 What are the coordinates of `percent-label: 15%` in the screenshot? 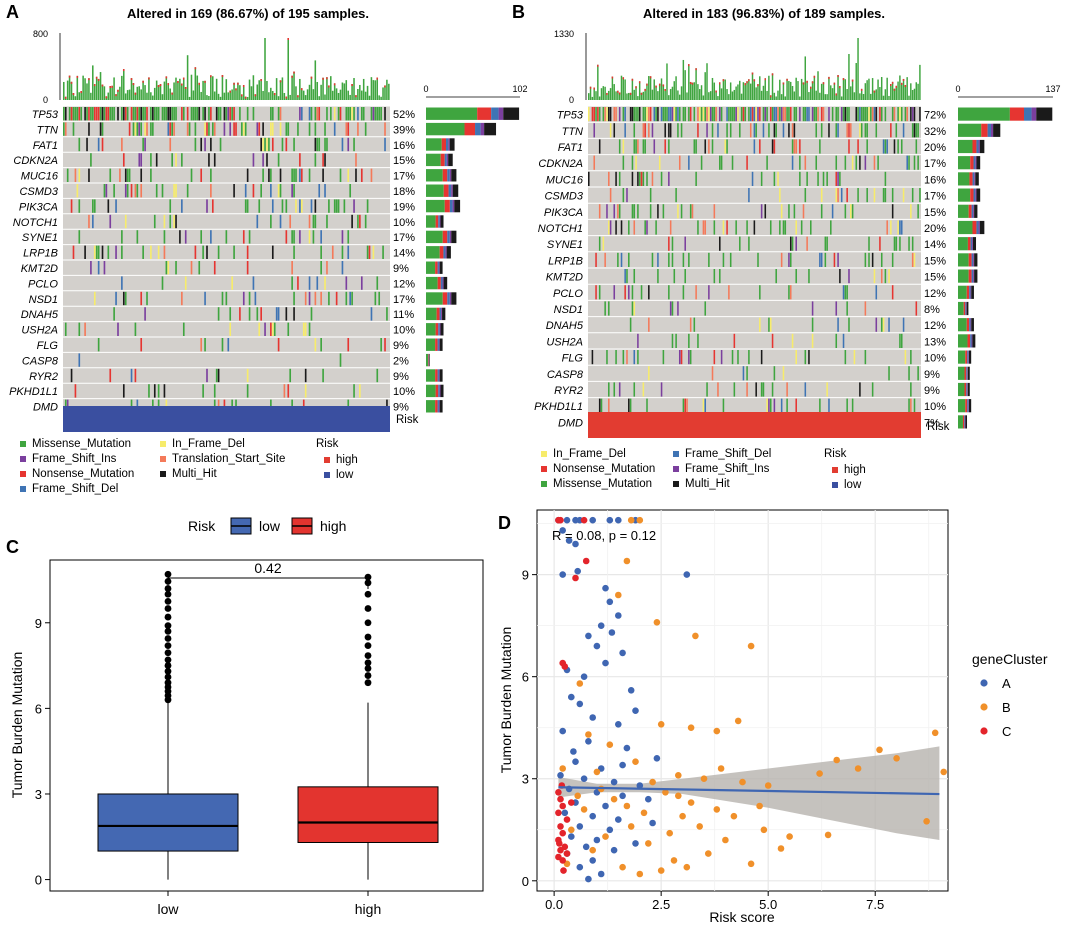 It's located at (935, 261).